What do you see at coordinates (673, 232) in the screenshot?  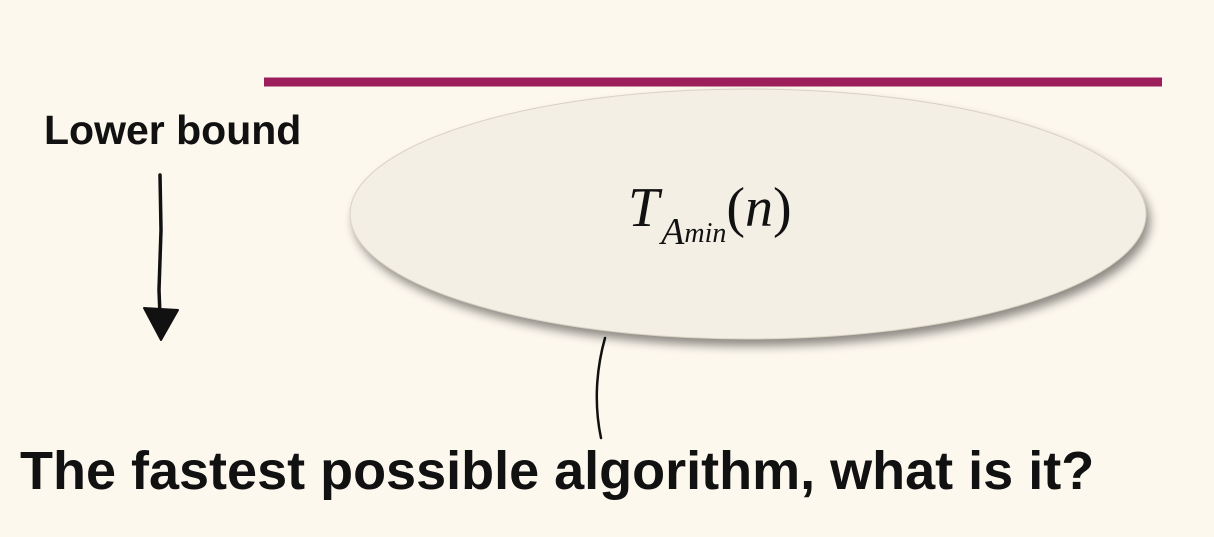 I see `formula-subscript: A` at bounding box center [673, 232].